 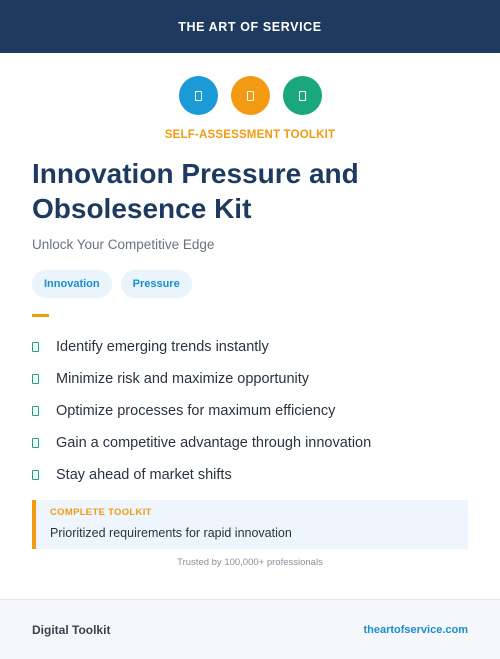 What do you see at coordinates (156, 284) in the screenshot?
I see `tag-pressure: Pressure` at bounding box center [156, 284].